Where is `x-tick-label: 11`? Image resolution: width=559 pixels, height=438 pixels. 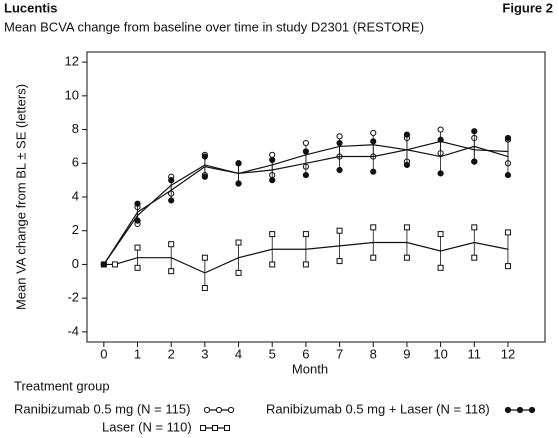 x-tick-label: 11 is located at coordinates (475, 353).